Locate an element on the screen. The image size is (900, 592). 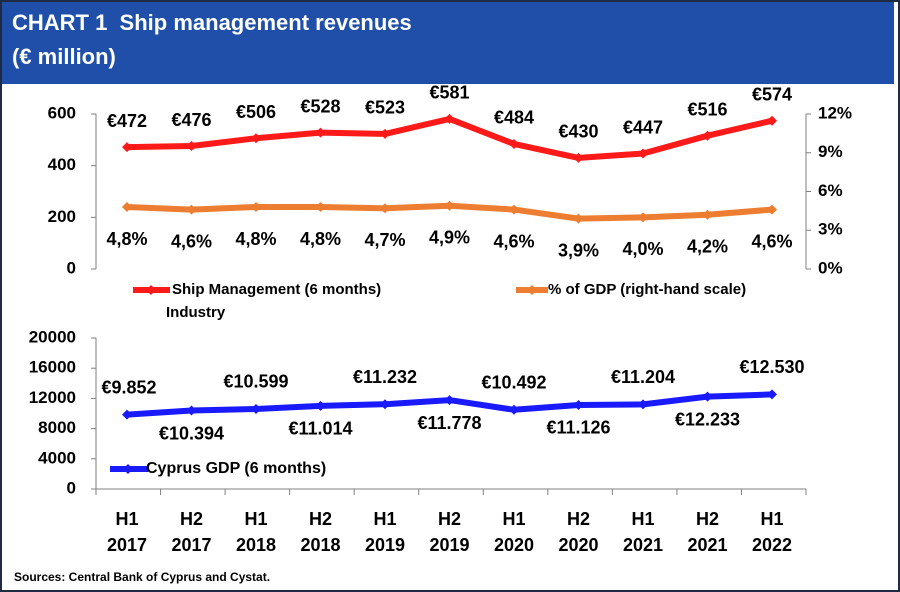
bottom-left-tick-label: 20000 is located at coordinates (52, 336).